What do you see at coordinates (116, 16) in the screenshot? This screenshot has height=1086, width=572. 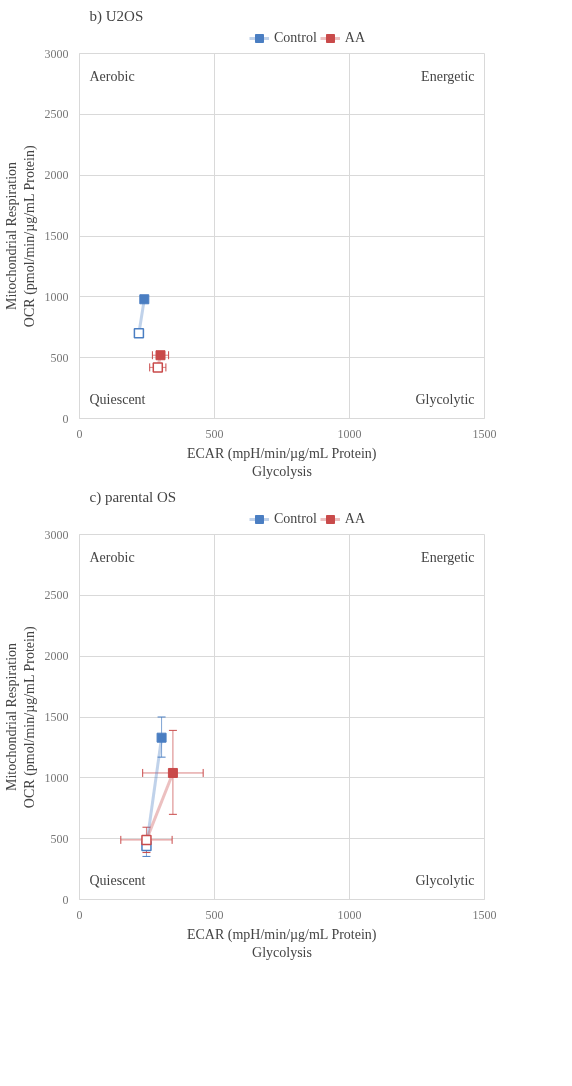 I see `chart-title: b) U2OS` at bounding box center [116, 16].